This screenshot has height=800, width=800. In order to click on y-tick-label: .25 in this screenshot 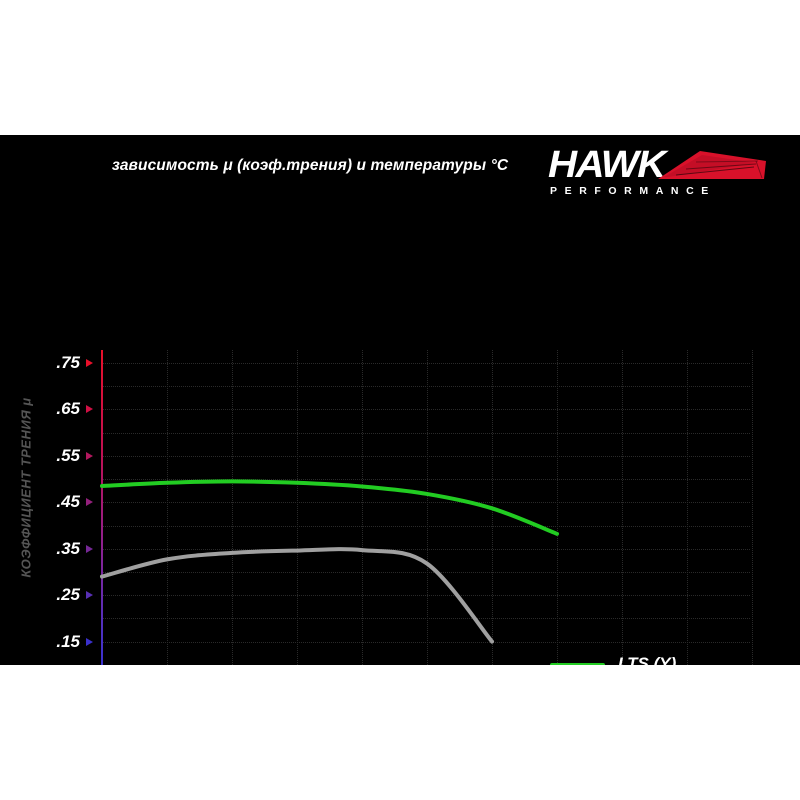, I will do `click(68, 595)`.